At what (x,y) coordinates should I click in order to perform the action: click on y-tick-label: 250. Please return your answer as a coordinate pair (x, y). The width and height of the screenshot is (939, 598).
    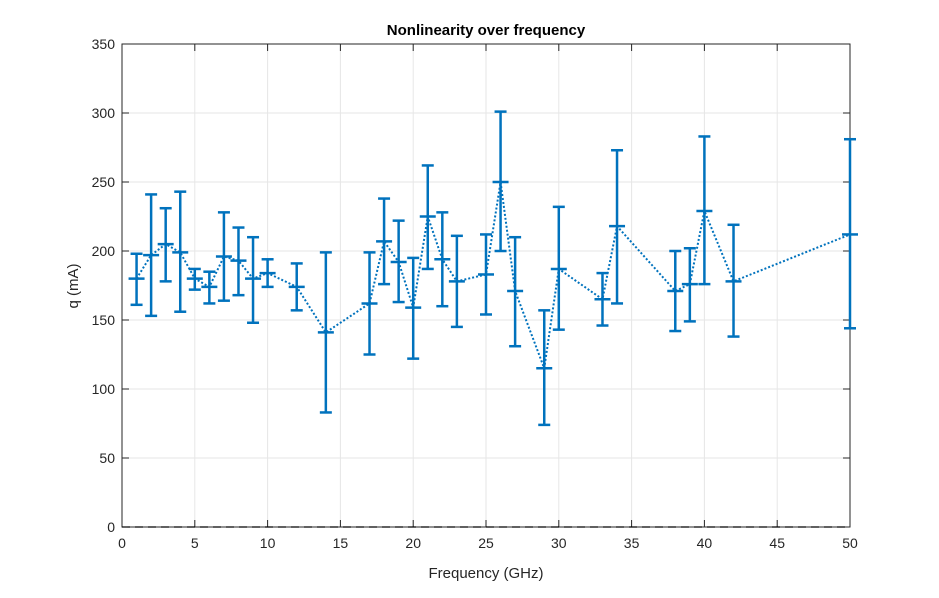
    Looking at the image, I should click on (104, 182).